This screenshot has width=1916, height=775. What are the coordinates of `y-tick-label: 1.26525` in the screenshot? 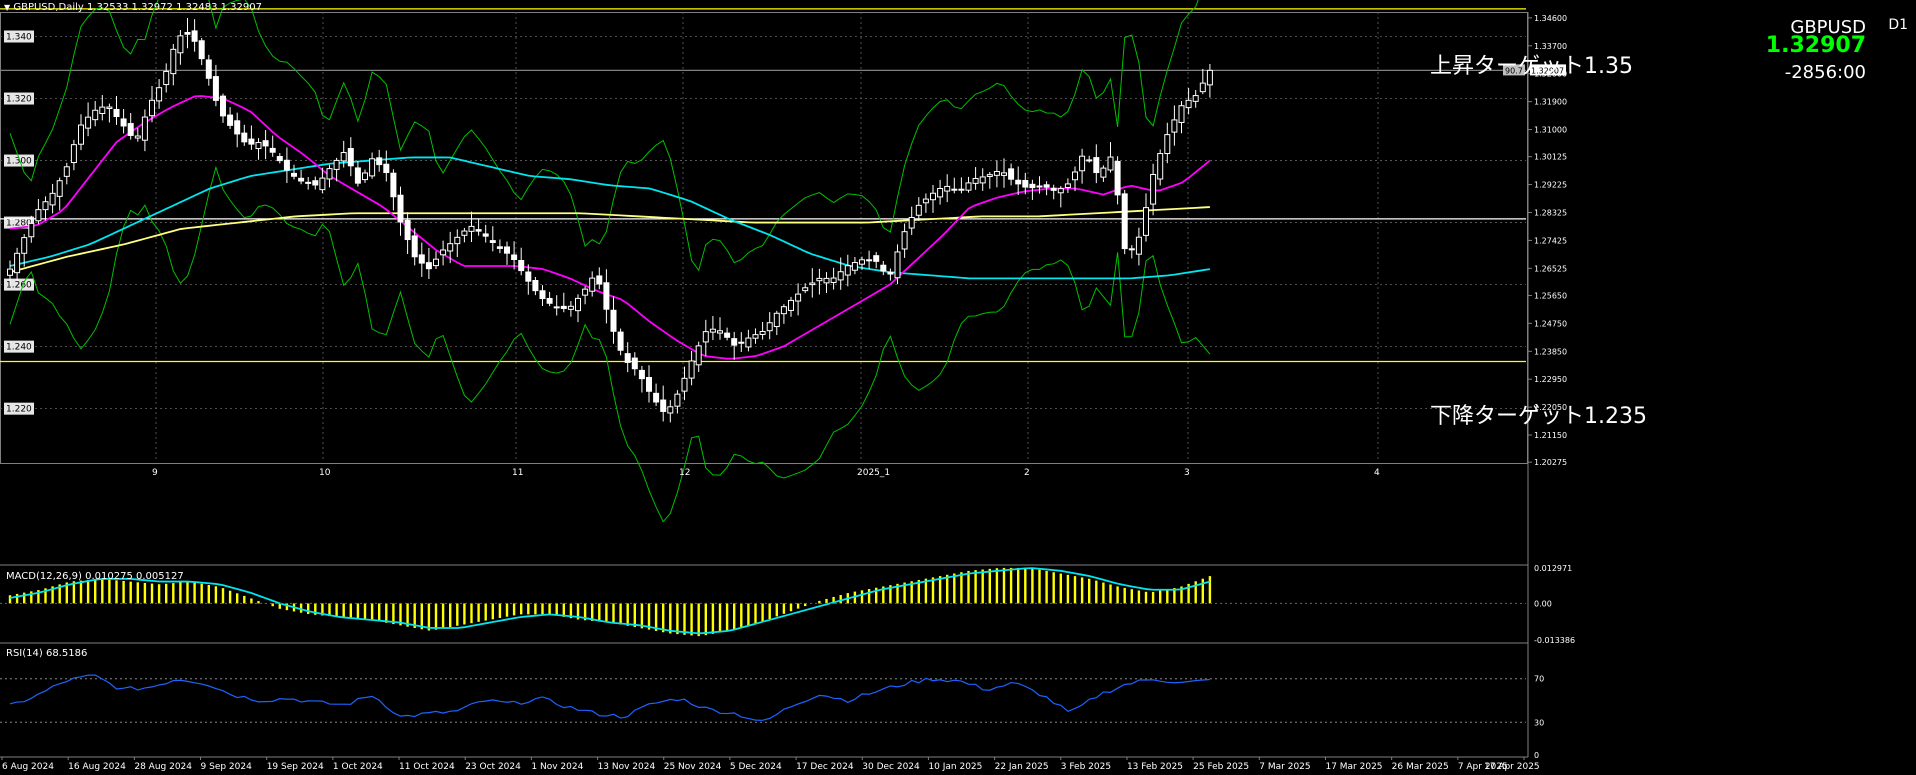 It's located at (1550, 268).